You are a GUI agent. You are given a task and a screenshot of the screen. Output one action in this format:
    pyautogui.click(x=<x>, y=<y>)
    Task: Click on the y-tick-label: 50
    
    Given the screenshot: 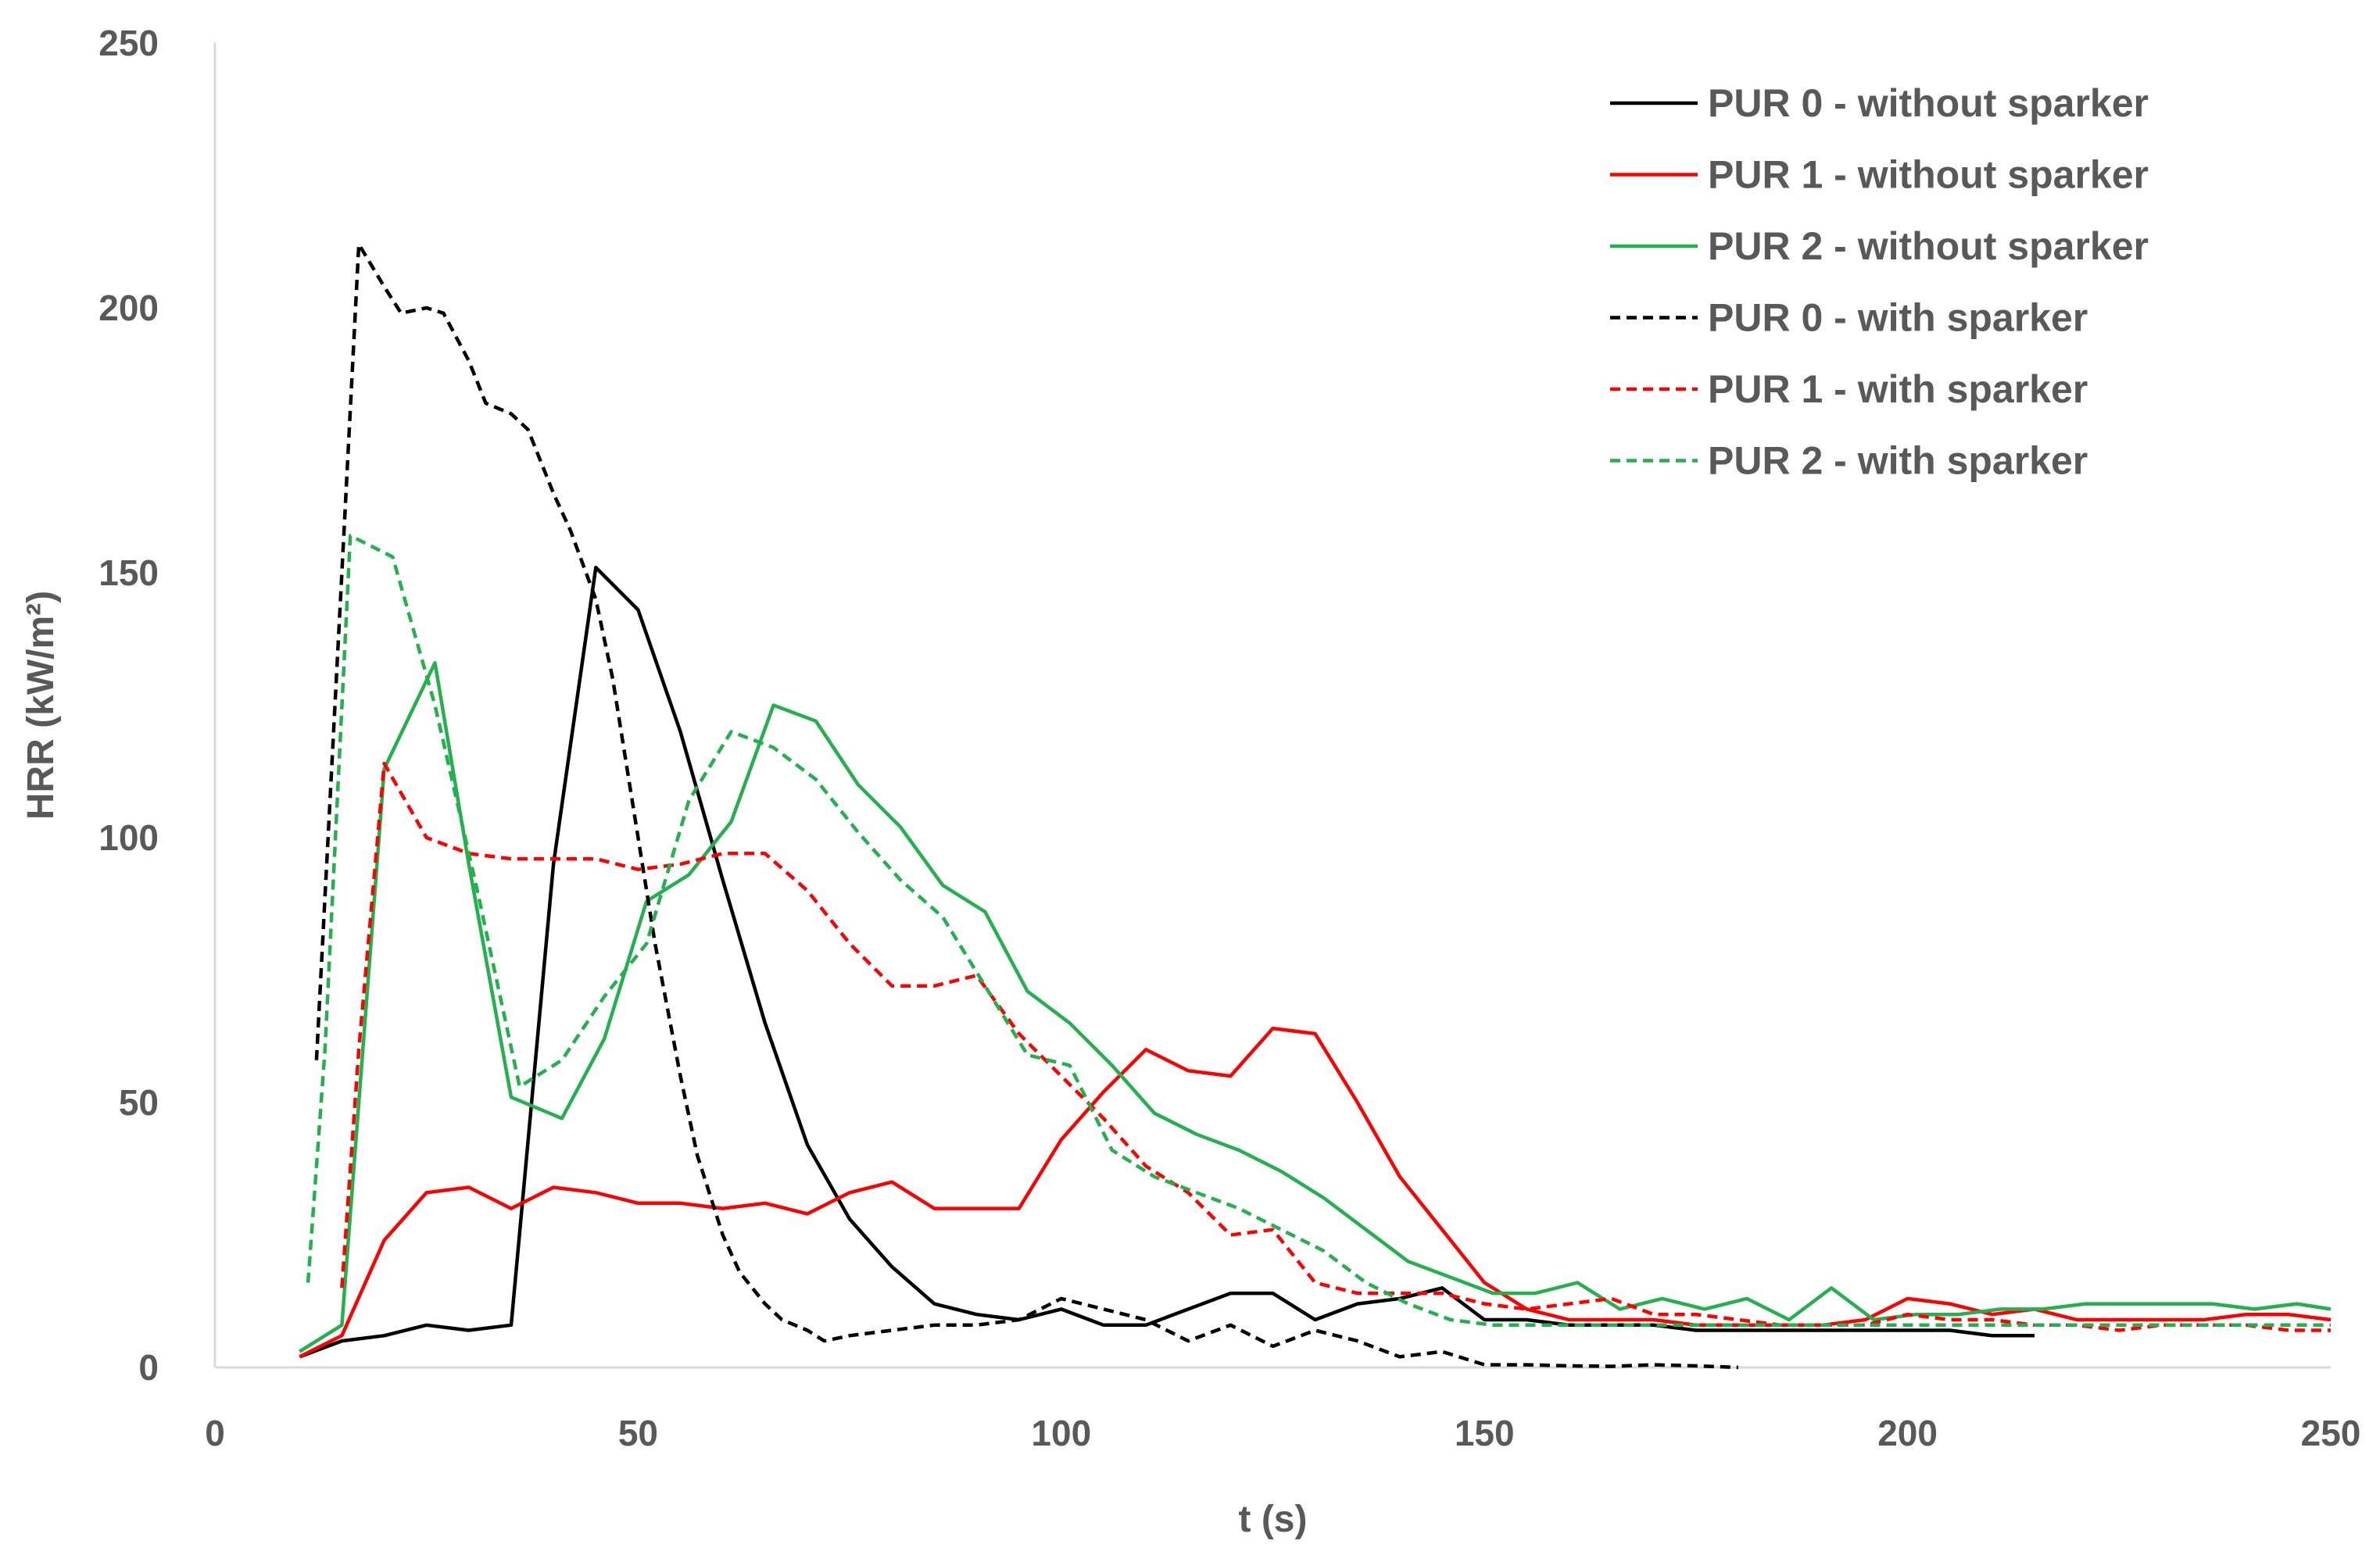 What is the action you would take?
    pyautogui.click(x=139, y=1102)
    